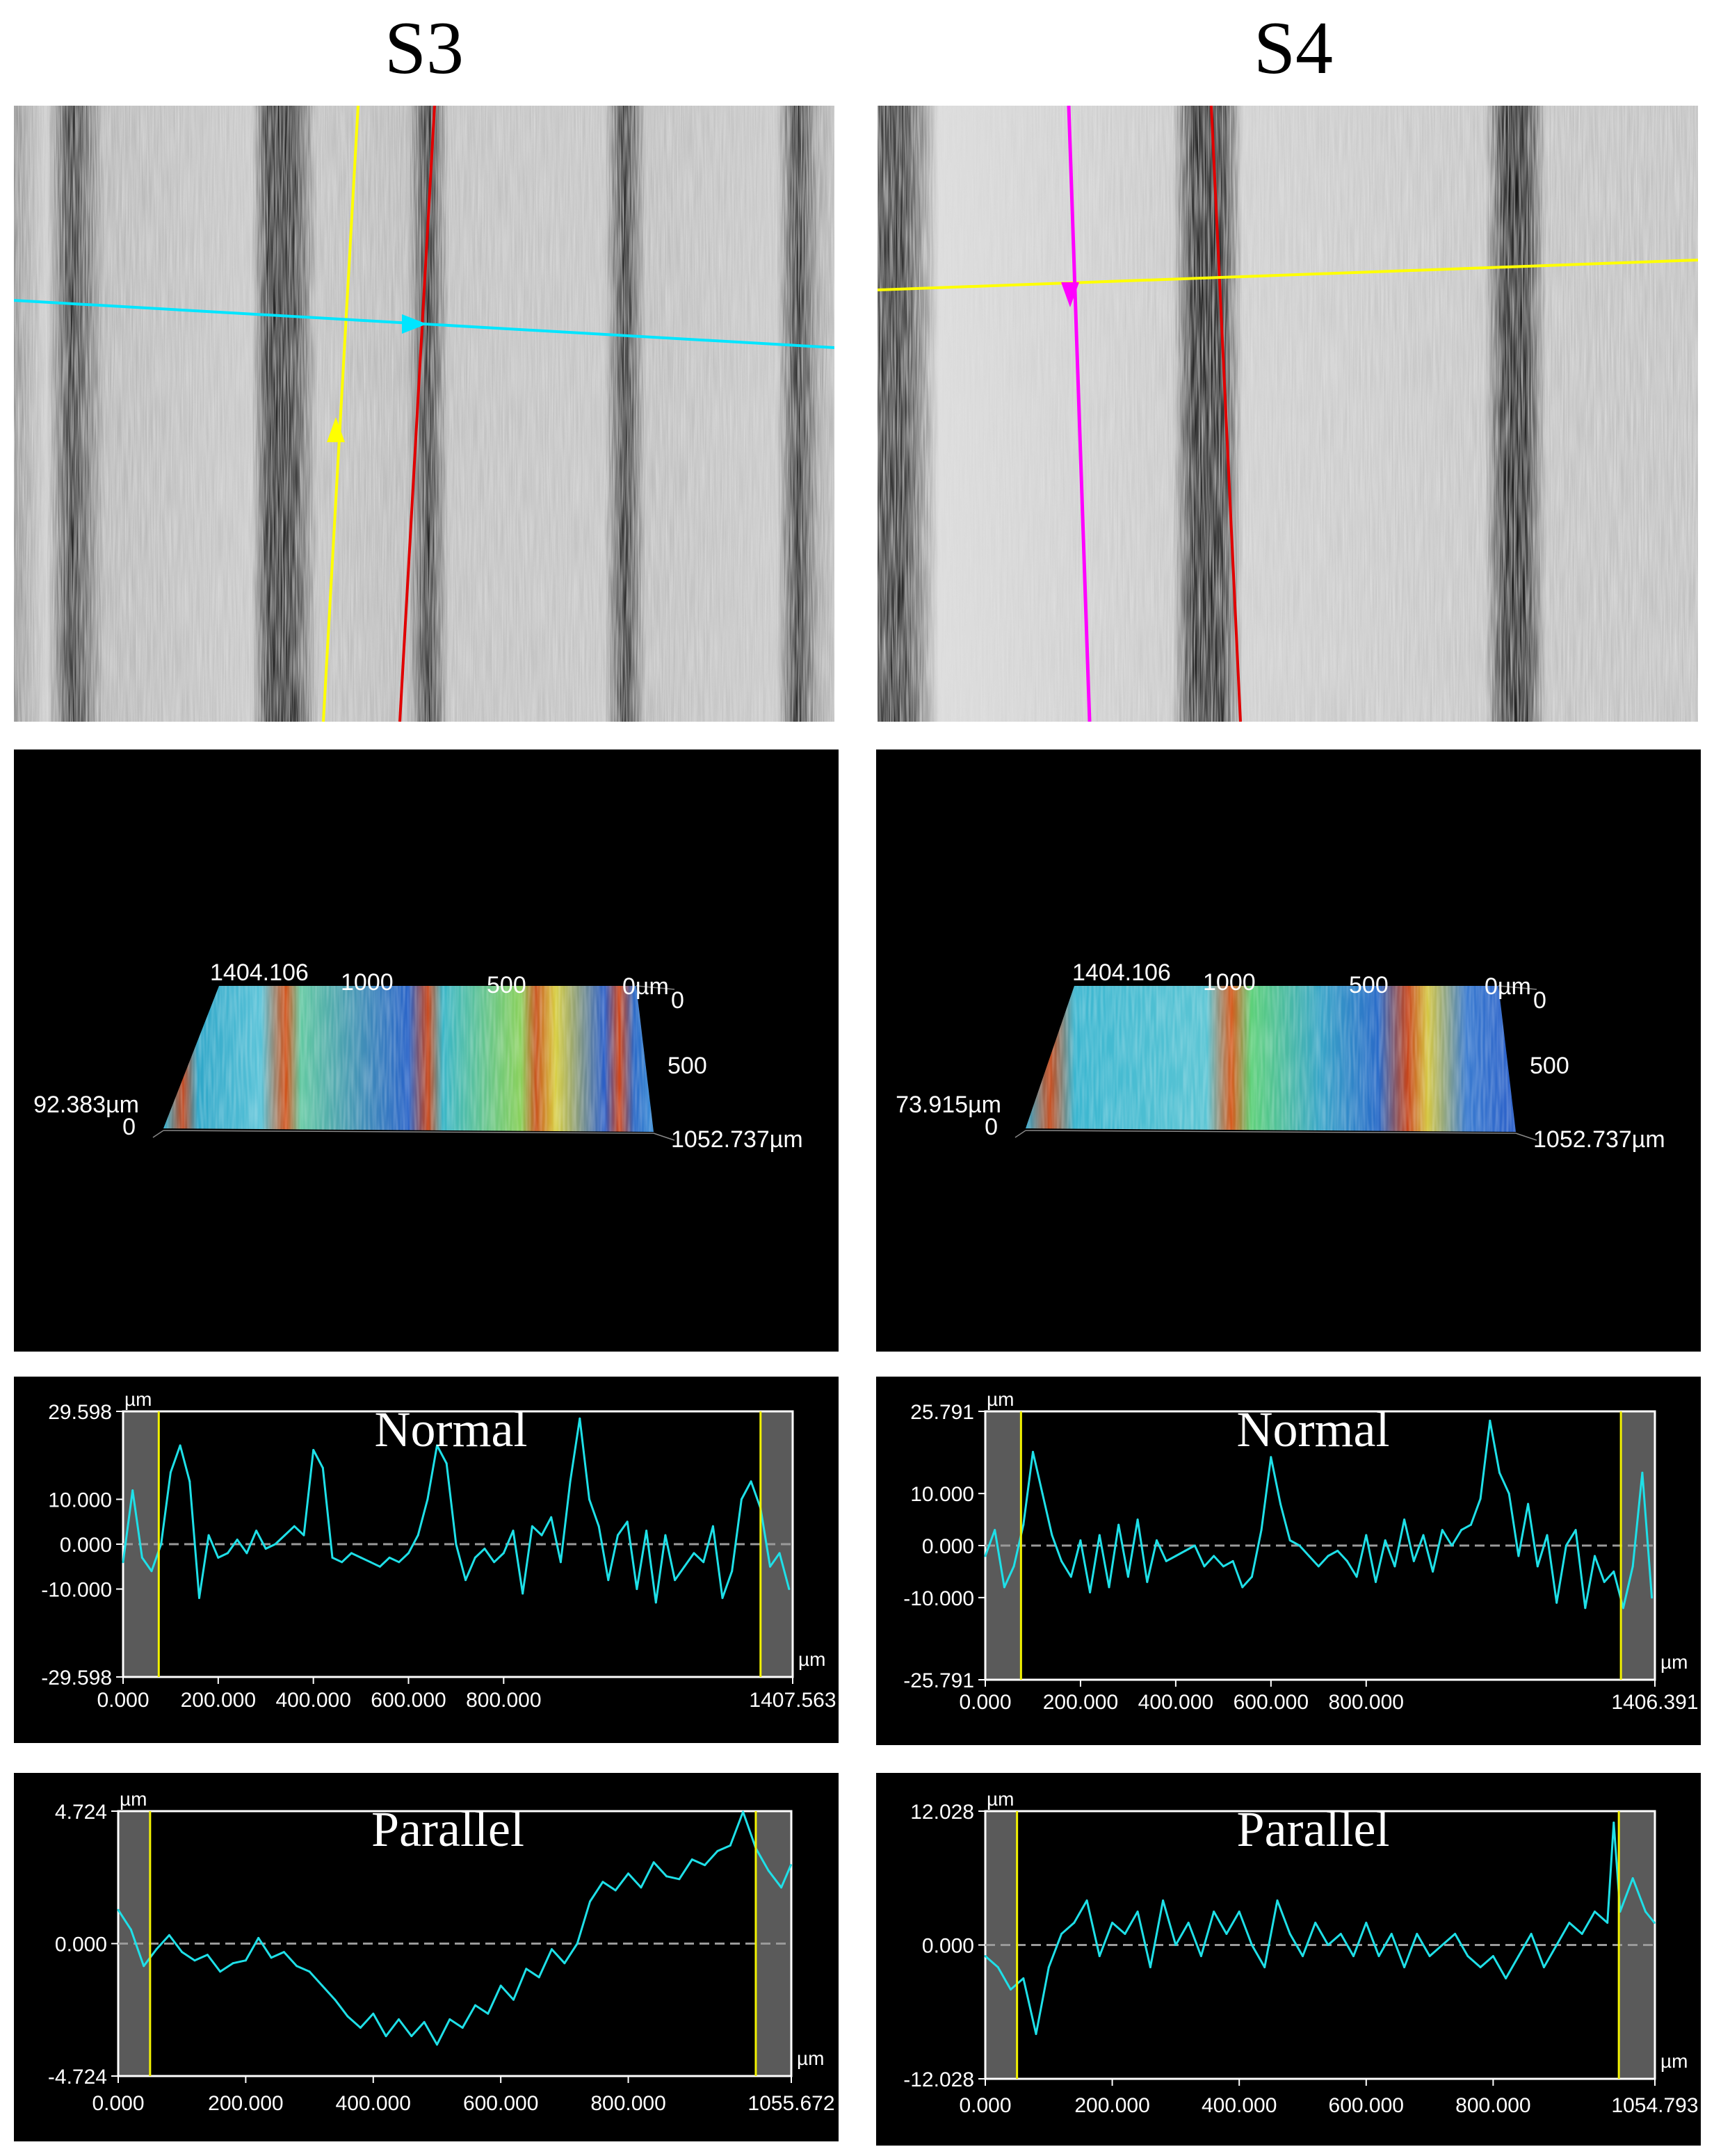 Image resolution: width=1714 pixels, height=2156 pixels. What do you see at coordinates (246, 2103) in the screenshot?
I see `chart-parallel-s3-xtick-label-1: 200.000` at bounding box center [246, 2103].